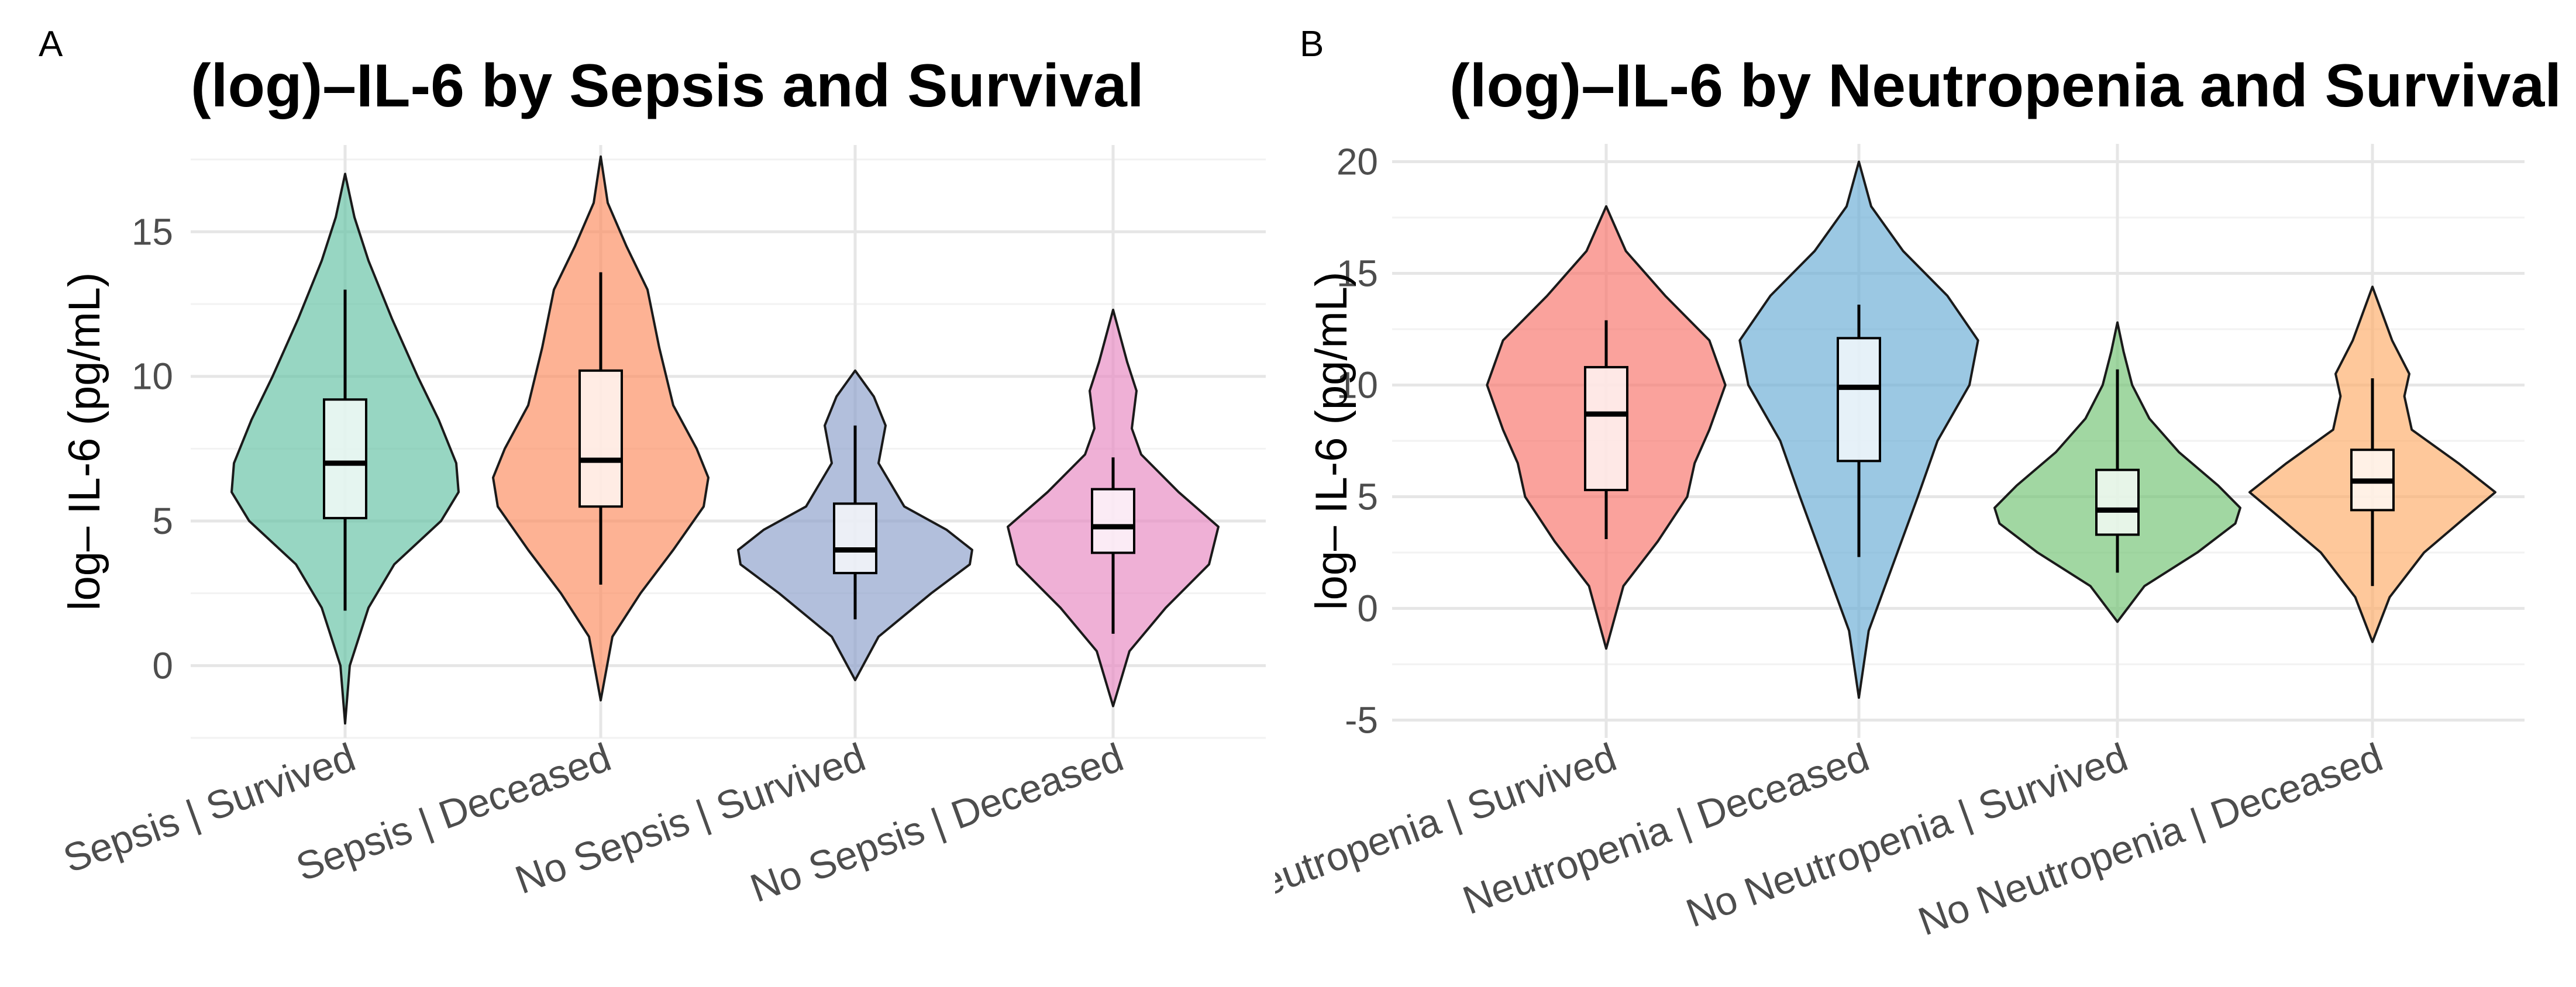 Image resolution: width=2576 pixels, height=987 pixels. What do you see at coordinates (1666, 829) in the screenshot?
I see `b-xtick-label-2: Neutropenia | Deceased` at bounding box center [1666, 829].